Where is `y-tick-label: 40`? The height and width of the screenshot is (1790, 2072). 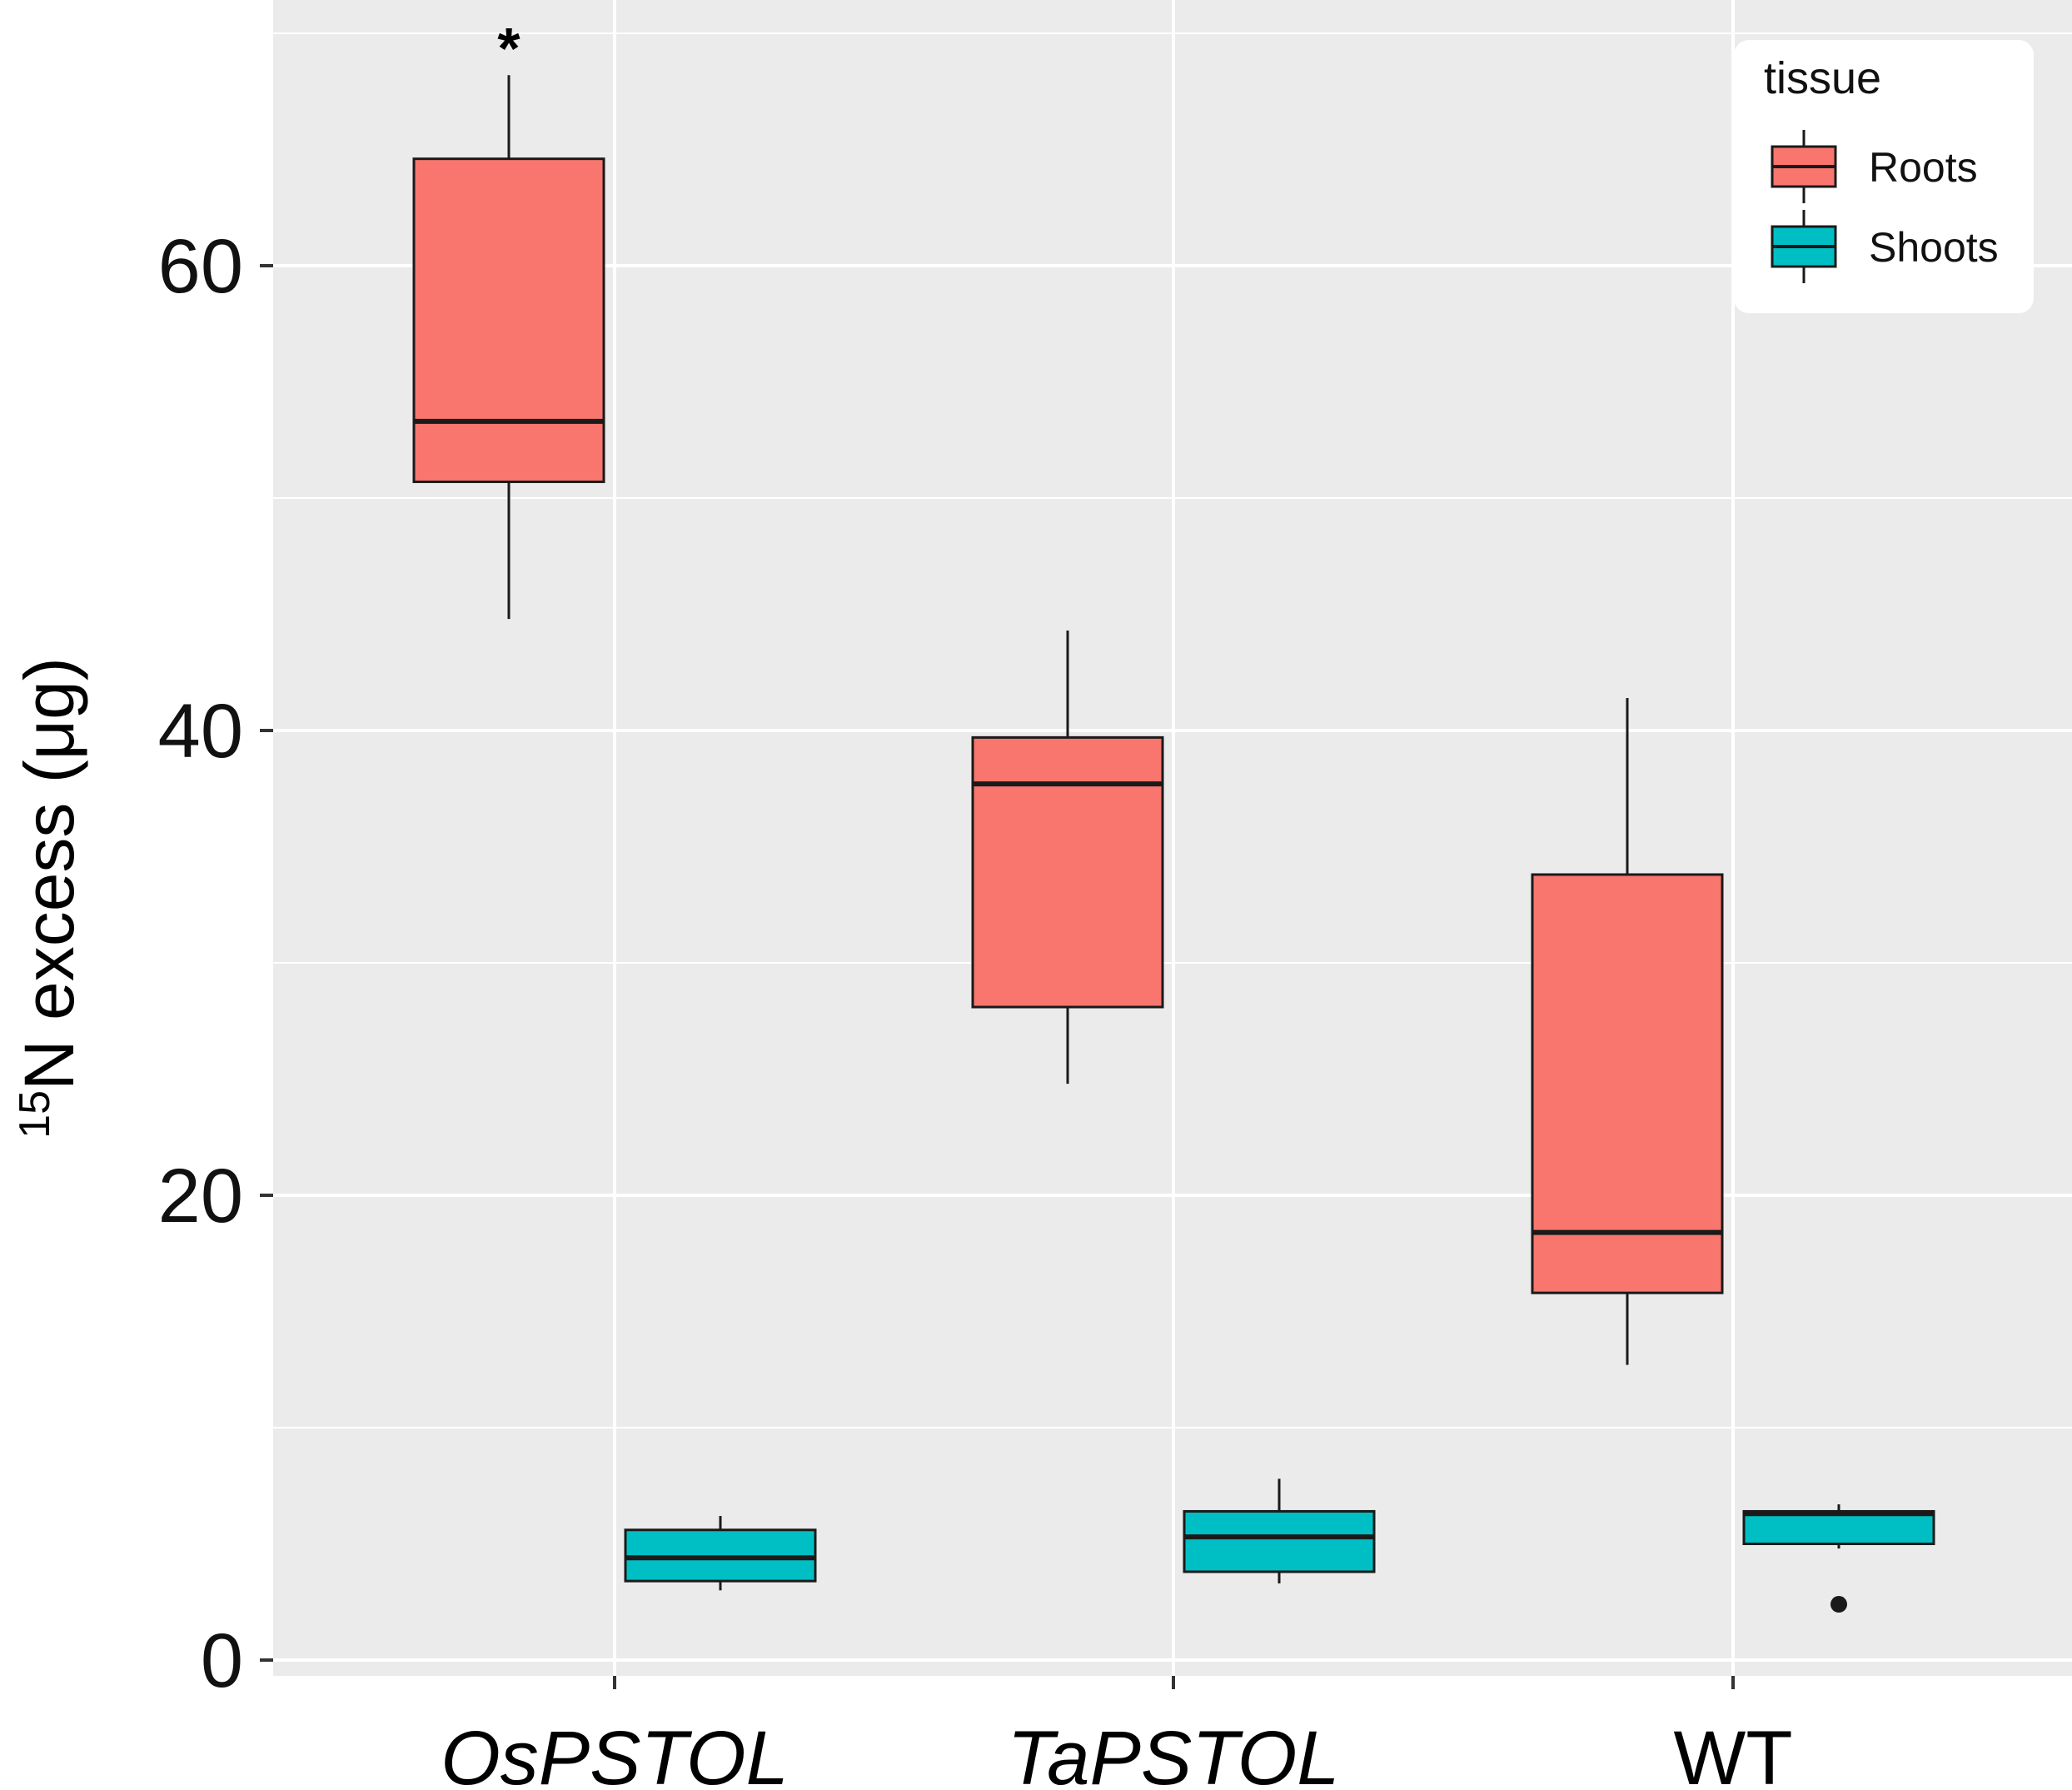 y-tick-label: 40 is located at coordinates (200, 732).